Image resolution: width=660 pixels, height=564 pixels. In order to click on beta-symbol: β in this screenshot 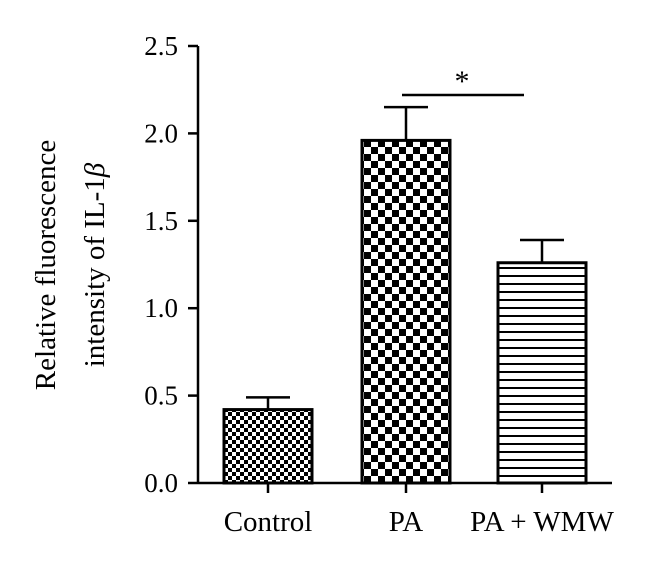, I will do `click(95, 170)`.